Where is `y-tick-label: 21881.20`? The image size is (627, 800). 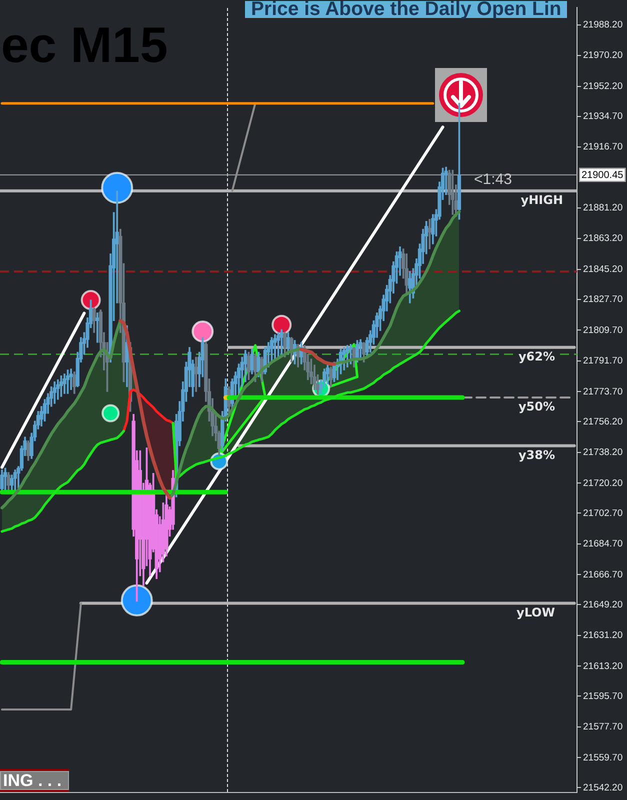 y-tick-label: 21881.20 is located at coordinates (603, 208).